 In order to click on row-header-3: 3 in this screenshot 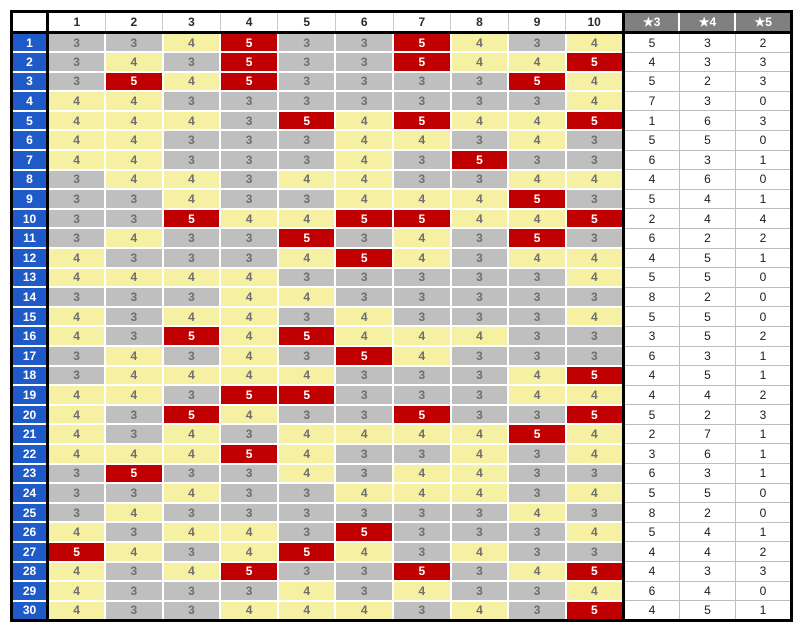, I will do `click(29, 81)`.